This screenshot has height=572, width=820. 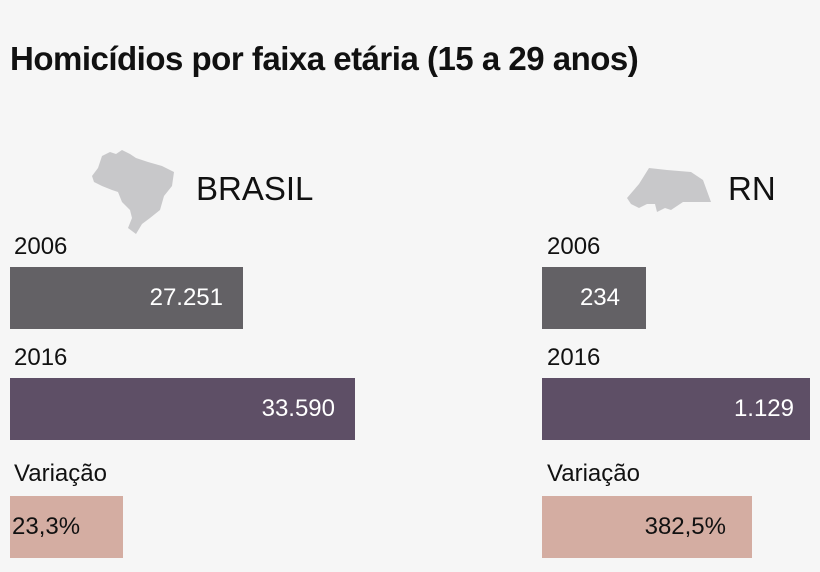 I want to click on brazil-map-icon, so click(x=133, y=192).